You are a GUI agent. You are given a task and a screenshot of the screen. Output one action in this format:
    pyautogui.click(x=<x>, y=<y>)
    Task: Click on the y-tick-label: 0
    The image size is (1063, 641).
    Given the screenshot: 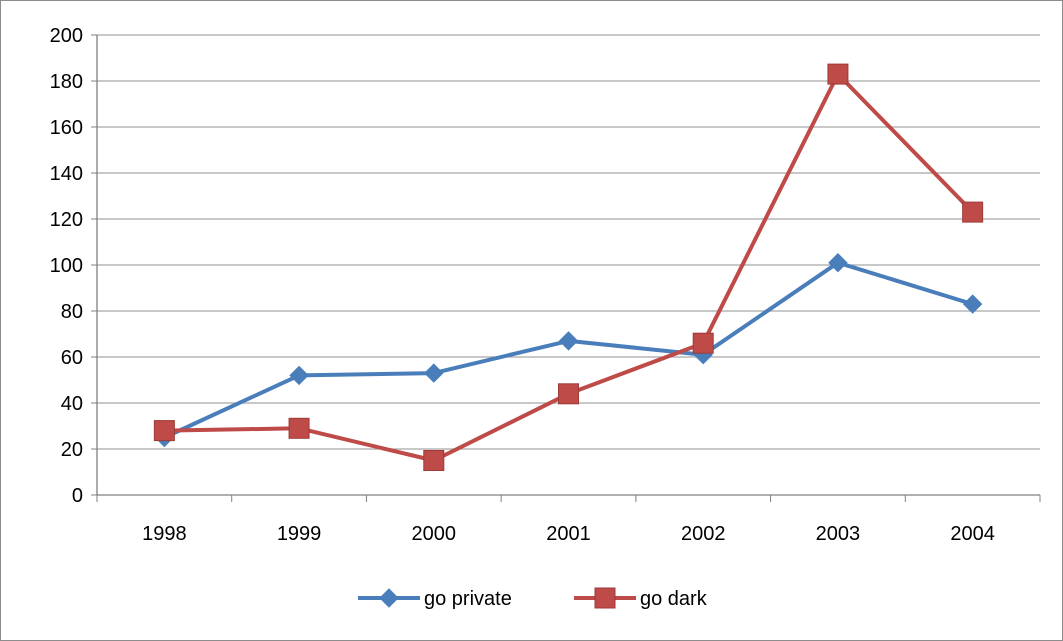 What is the action you would take?
    pyautogui.click(x=77, y=496)
    